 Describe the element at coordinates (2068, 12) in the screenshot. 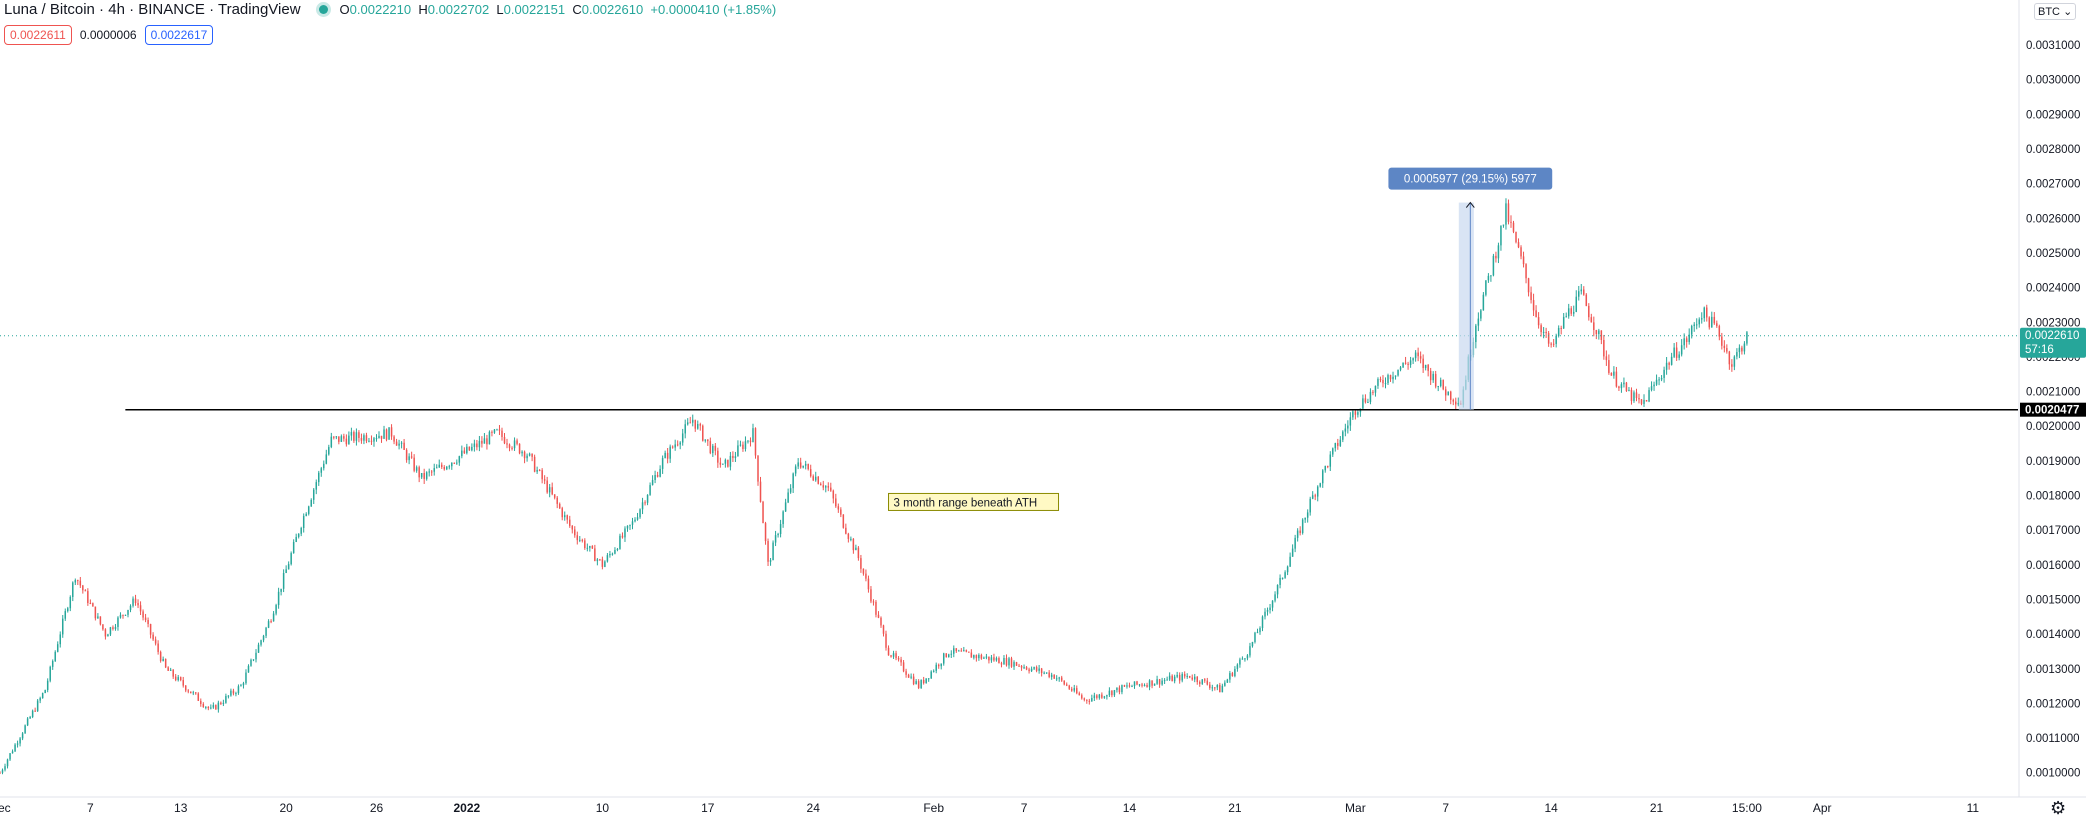

I see `chevron-down-icon: ⌄` at that location.